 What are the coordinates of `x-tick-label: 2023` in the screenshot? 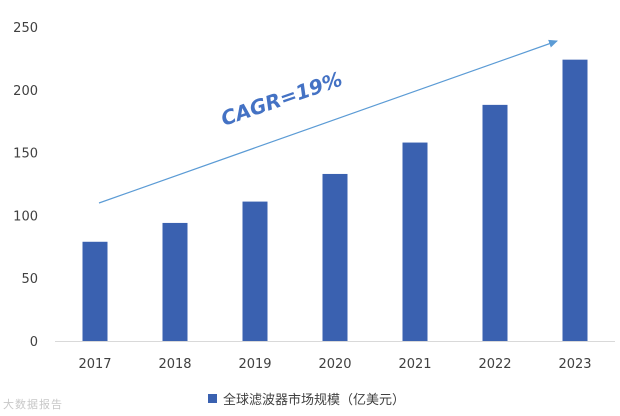 It's located at (574, 364).